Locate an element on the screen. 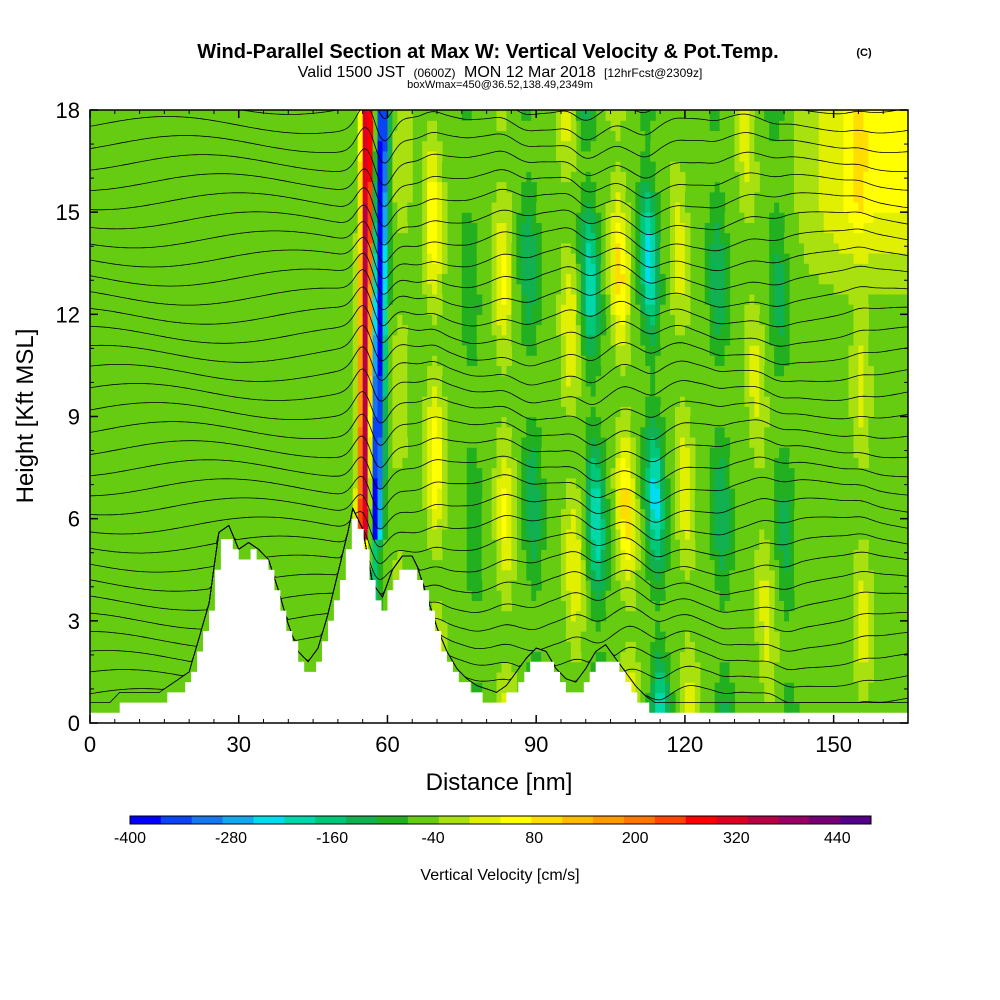  isentrope-line is located at coordinates (499, 225).